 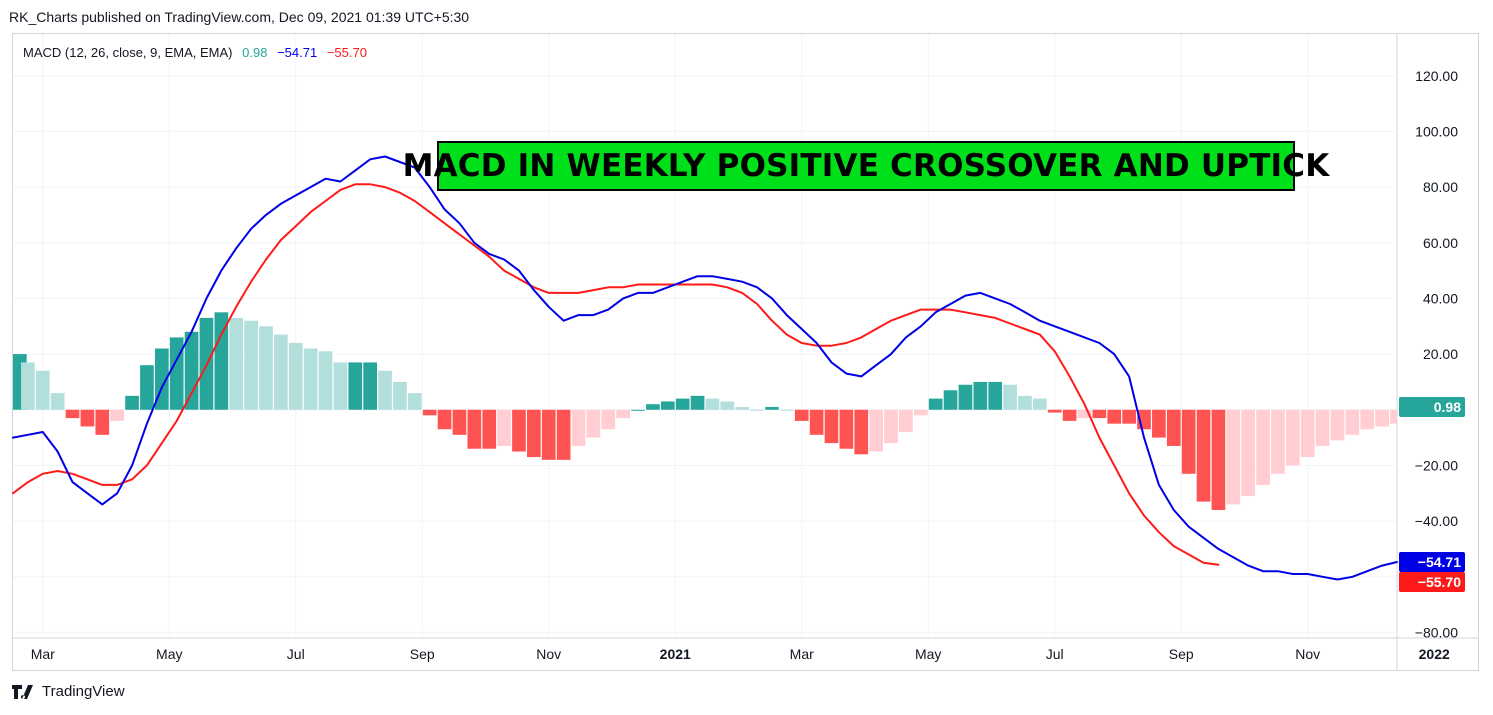 I want to click on y-tick-label: 40.00, so click(x=1440, y=298).